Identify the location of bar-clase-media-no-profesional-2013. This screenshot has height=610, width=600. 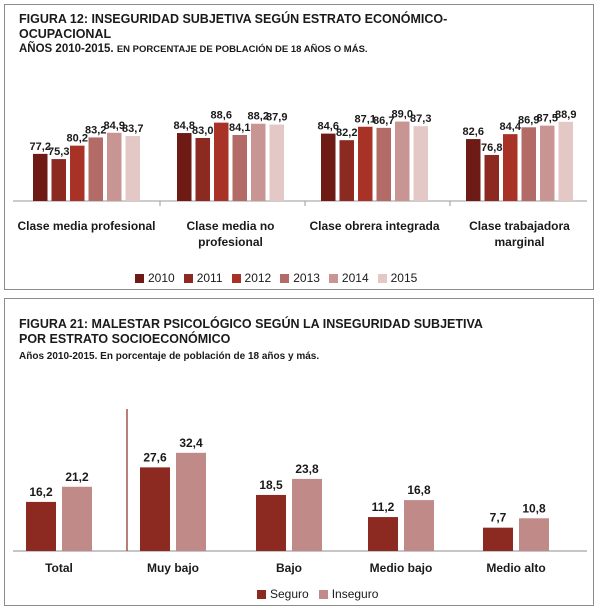
(239, 167).